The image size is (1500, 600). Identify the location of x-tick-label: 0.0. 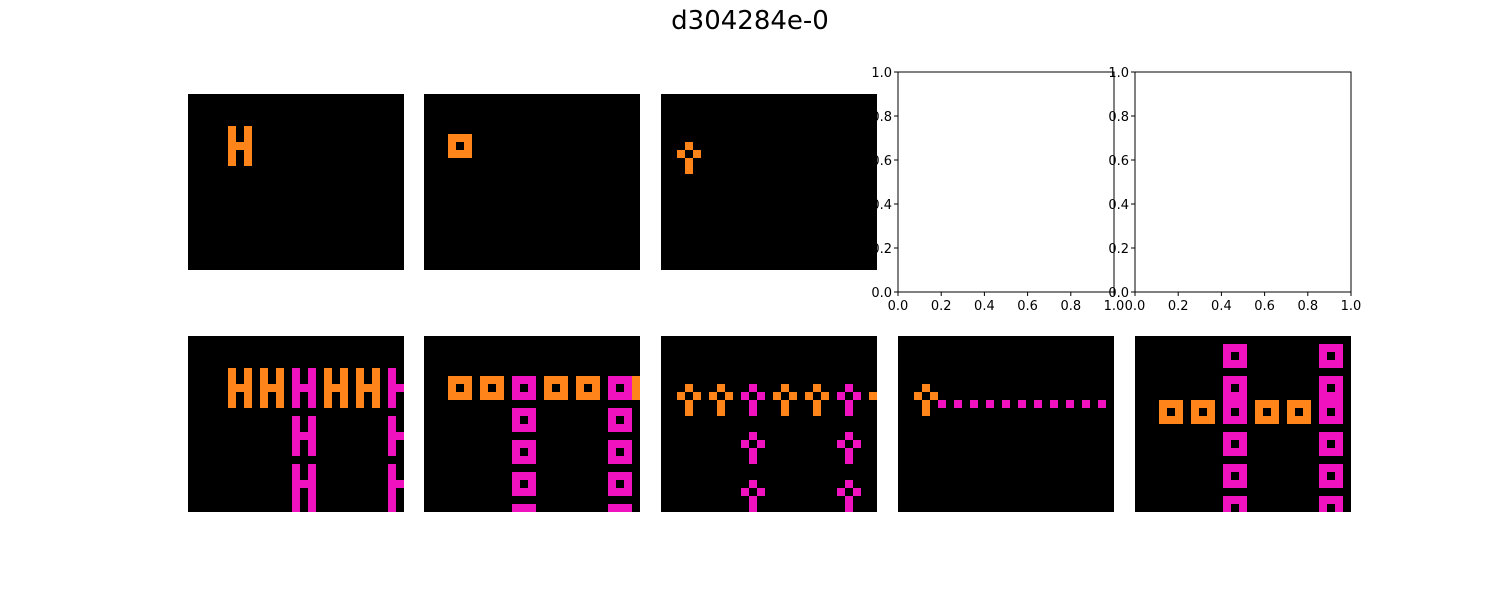
(898, 306).